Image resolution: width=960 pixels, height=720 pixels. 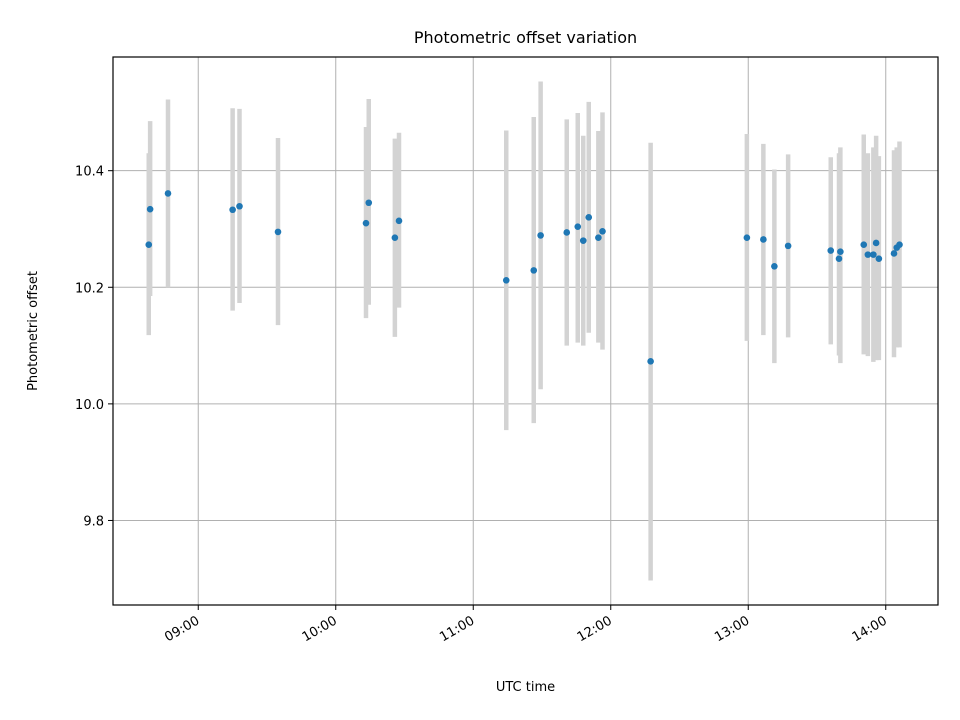 I want to click on y-axis-label: Photometric offset, so click(x=33, y=331).